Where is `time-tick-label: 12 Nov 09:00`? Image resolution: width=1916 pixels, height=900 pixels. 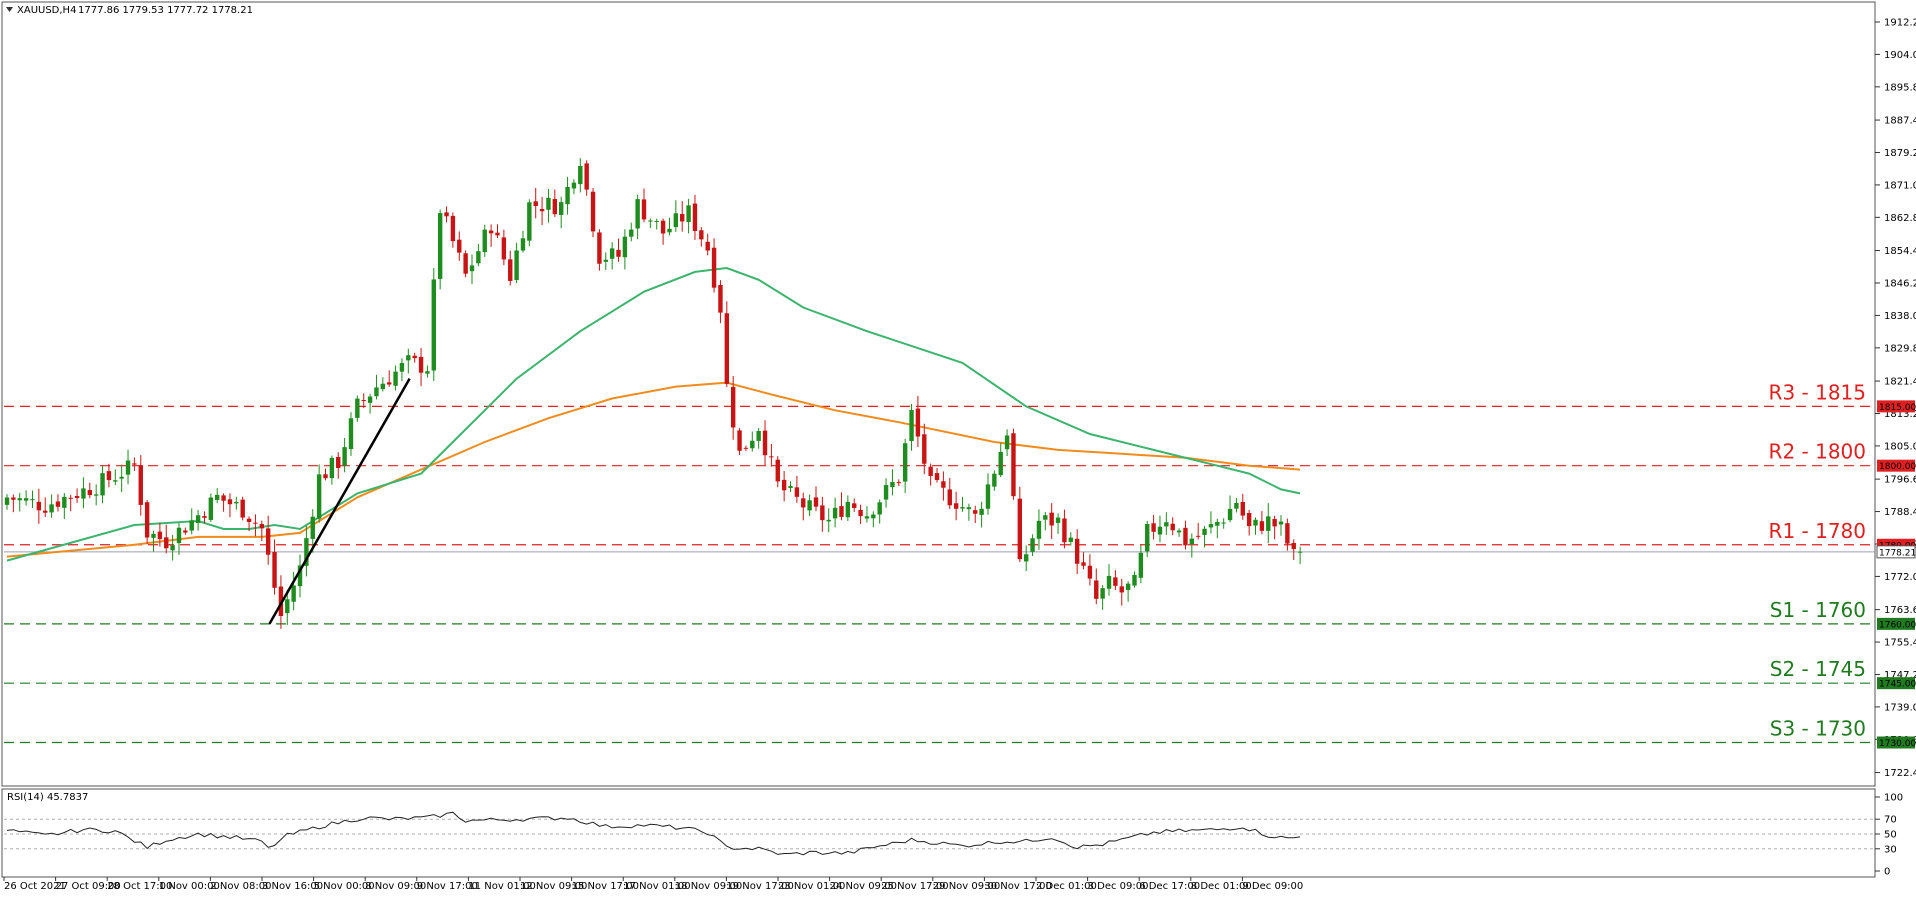 time-tick-label: 12 Nov 09:00 is located at coordinates (553, 886).